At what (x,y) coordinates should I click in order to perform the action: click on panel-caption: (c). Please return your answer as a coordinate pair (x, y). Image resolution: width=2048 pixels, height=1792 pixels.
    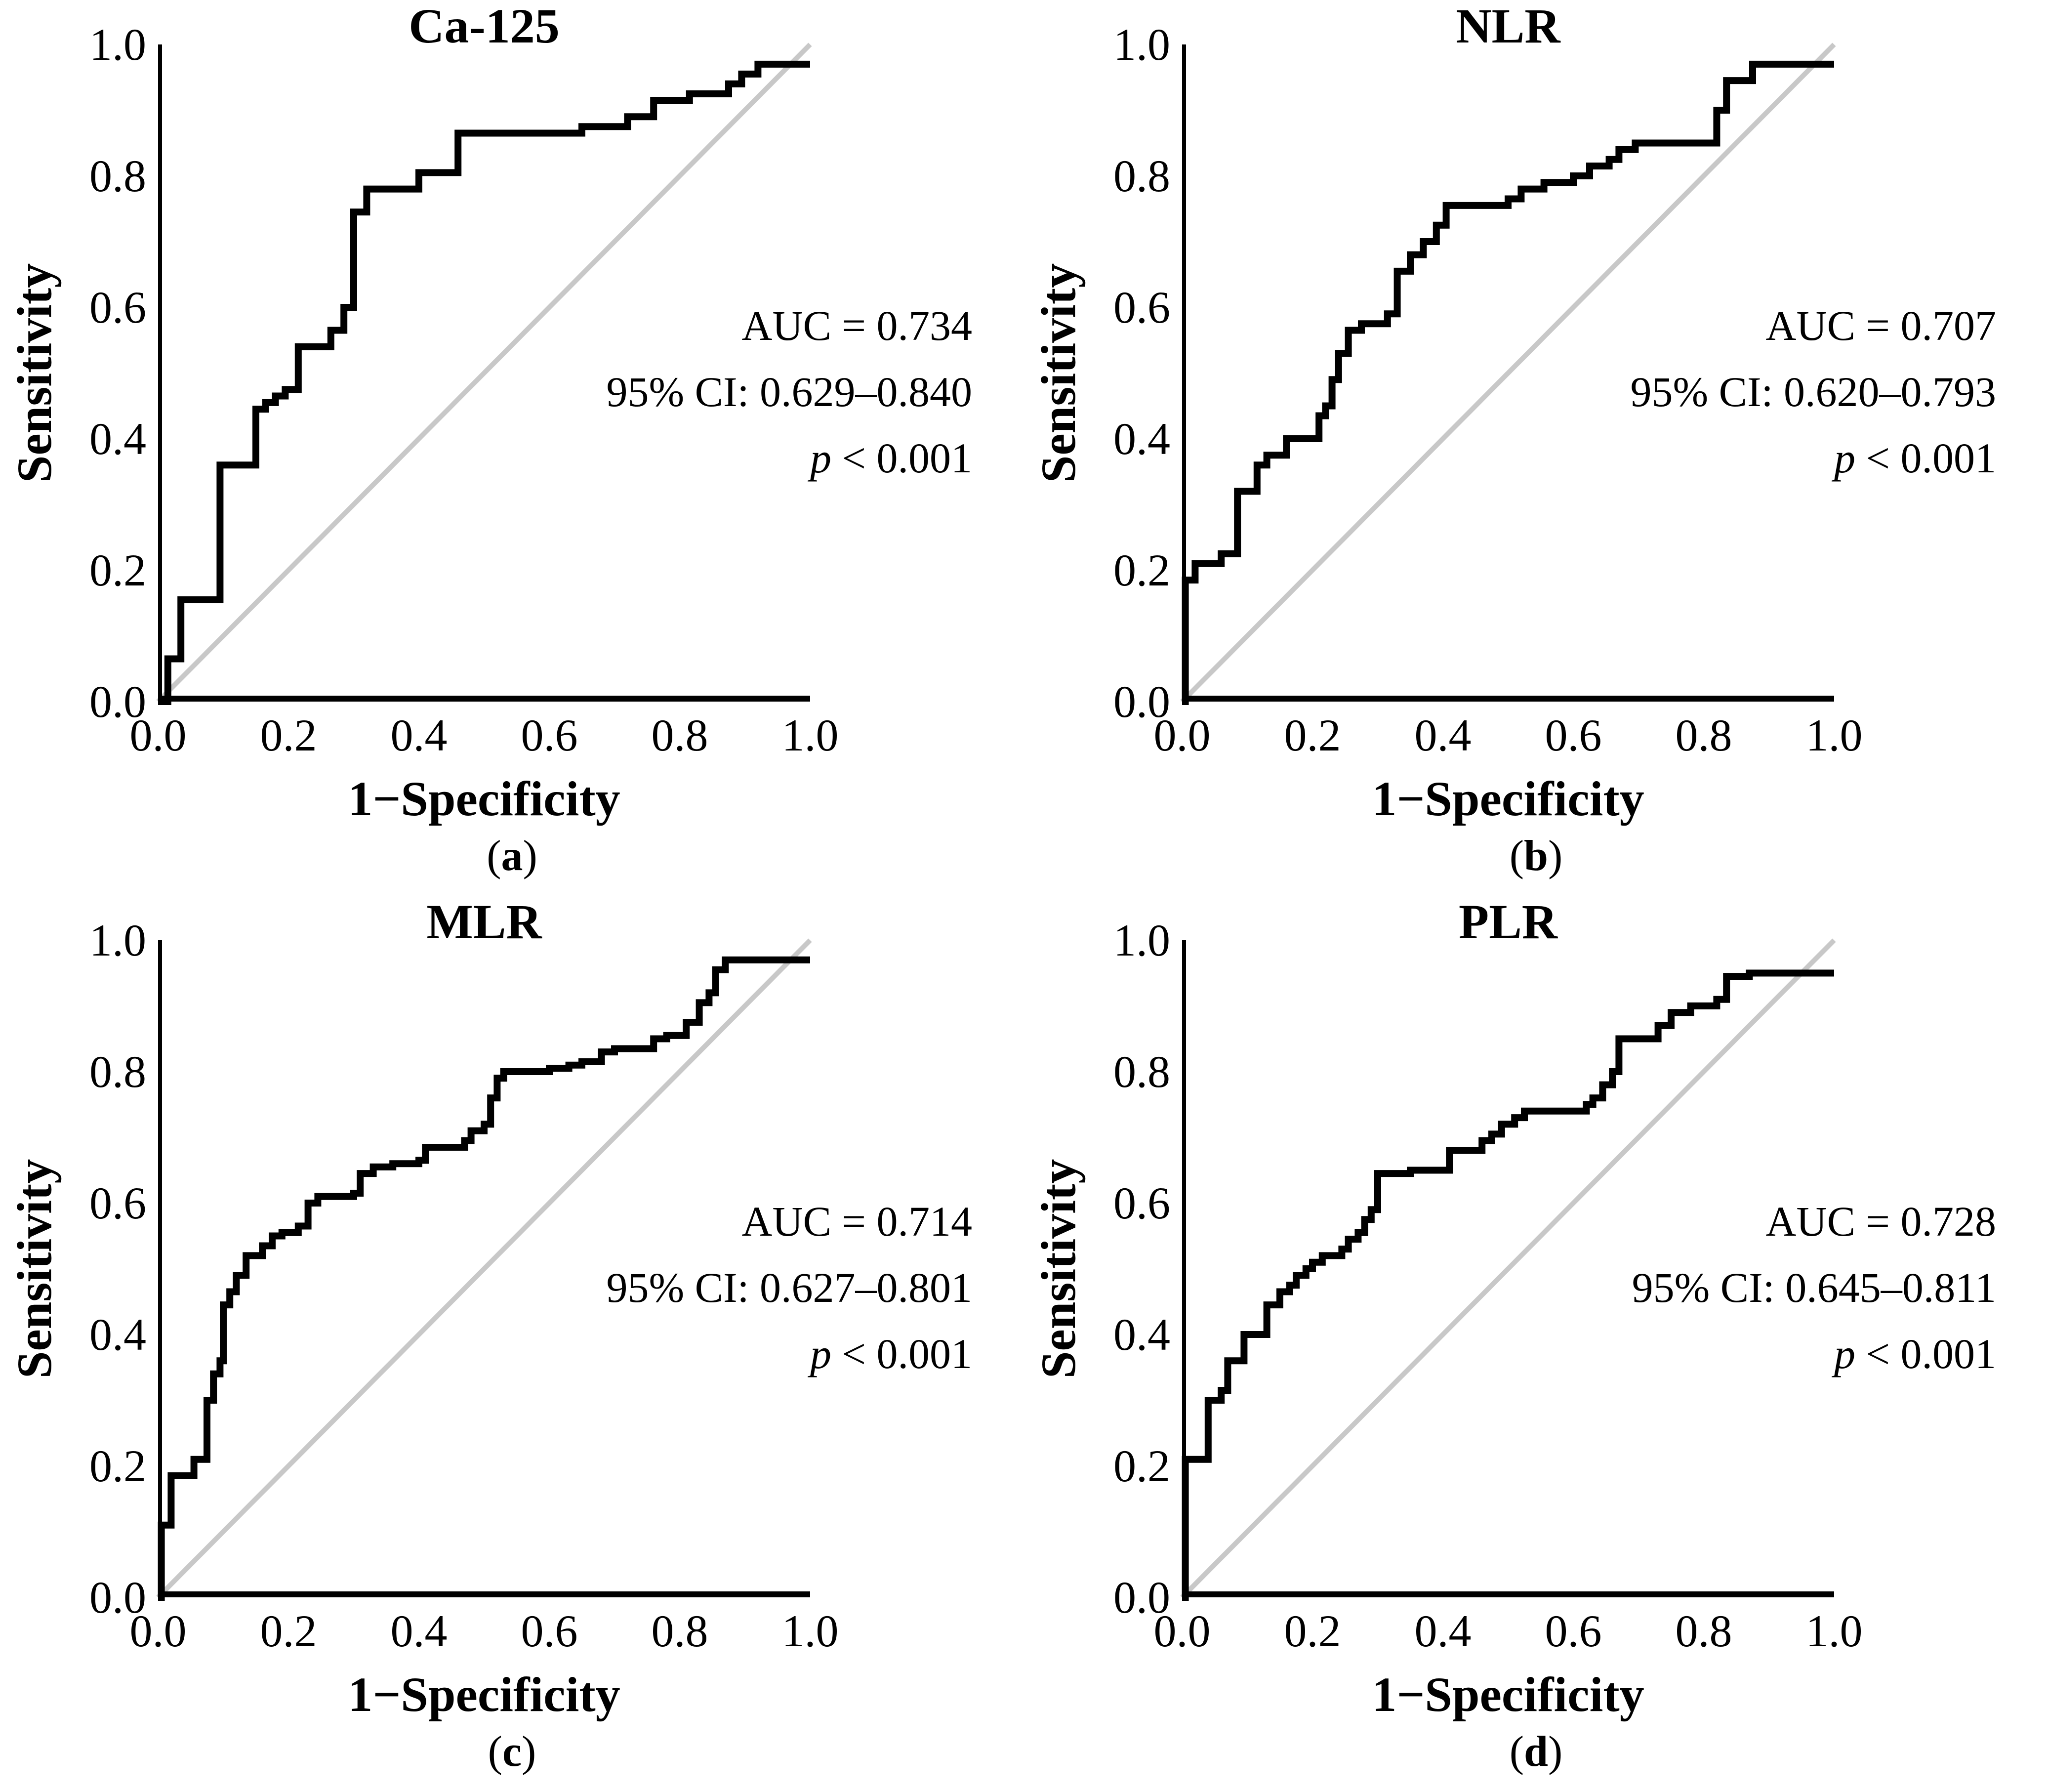
    Looking at the image, I should click on (512, 1752).